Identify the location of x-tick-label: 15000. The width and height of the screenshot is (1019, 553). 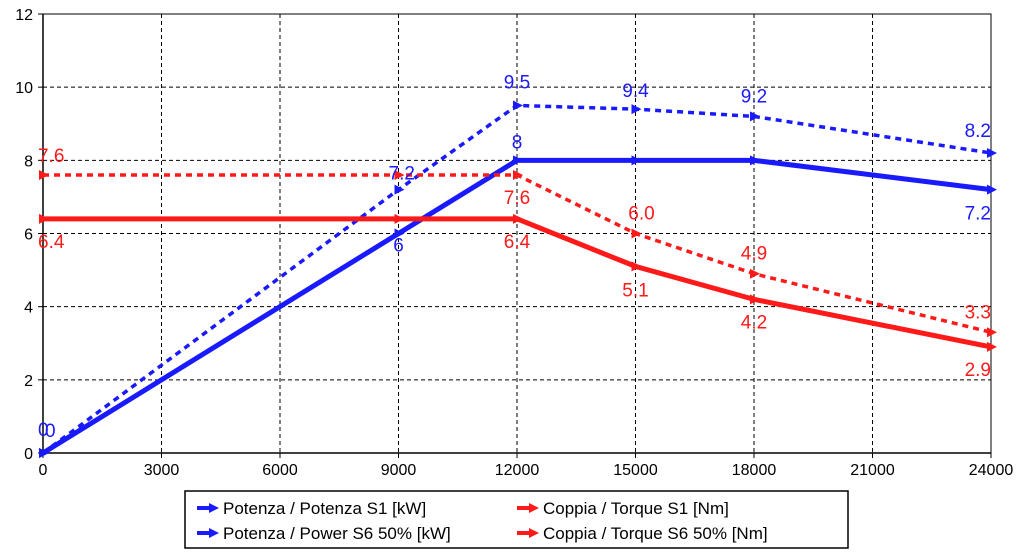
(635, 470).